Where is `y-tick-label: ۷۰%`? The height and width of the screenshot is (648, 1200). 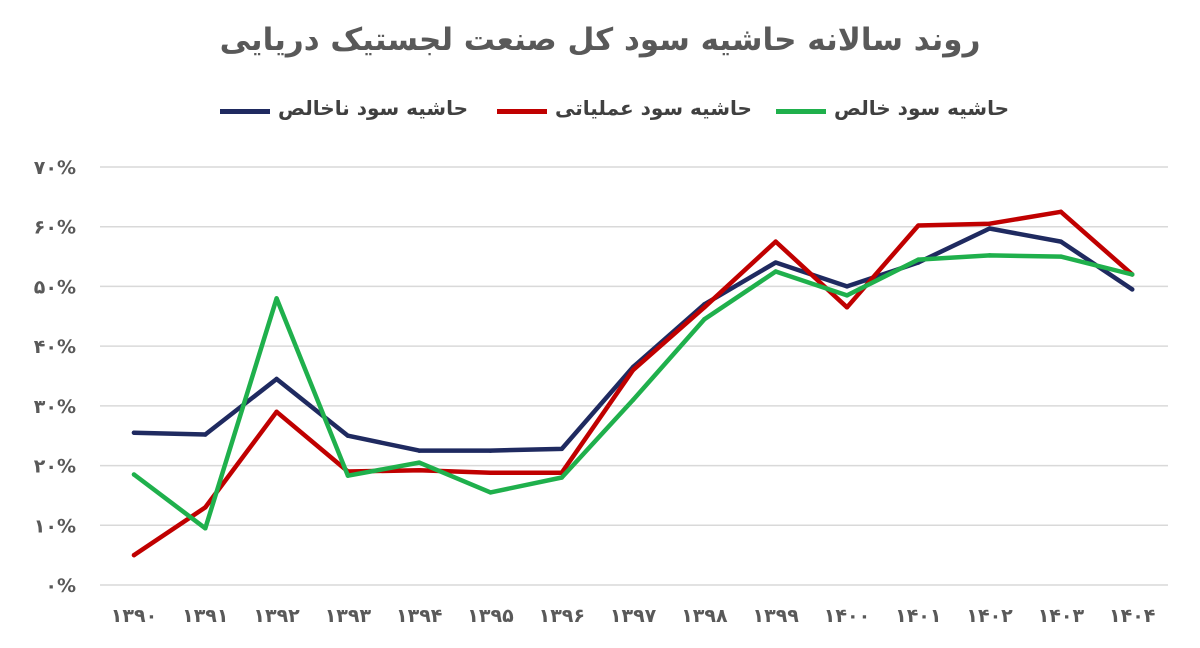 y-tick-label: ۷۰% is located at coordinates (55, 168).